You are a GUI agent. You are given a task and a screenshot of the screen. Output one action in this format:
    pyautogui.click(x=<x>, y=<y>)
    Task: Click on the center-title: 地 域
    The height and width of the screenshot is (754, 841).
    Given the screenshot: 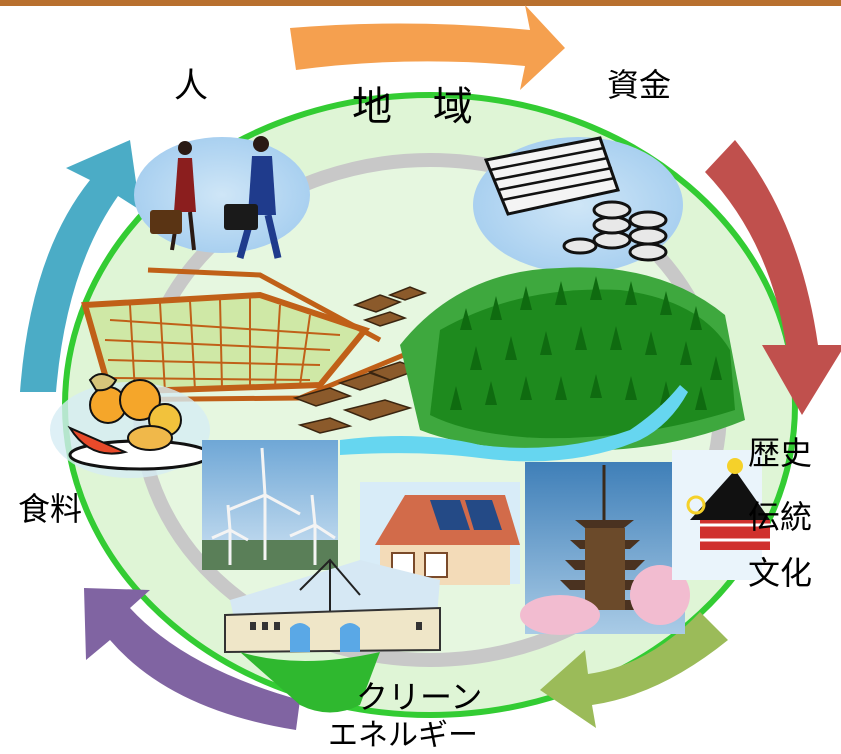 What is the action you would take?
    pyautogui.click(x=419, y=107)
    